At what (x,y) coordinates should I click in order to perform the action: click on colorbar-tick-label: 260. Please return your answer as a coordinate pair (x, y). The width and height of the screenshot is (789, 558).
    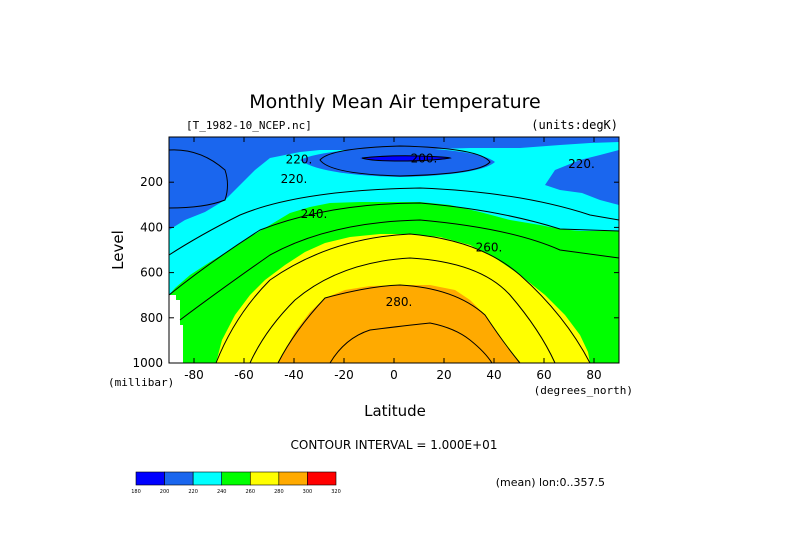
    Looking at the image, I should click on (251, 492).